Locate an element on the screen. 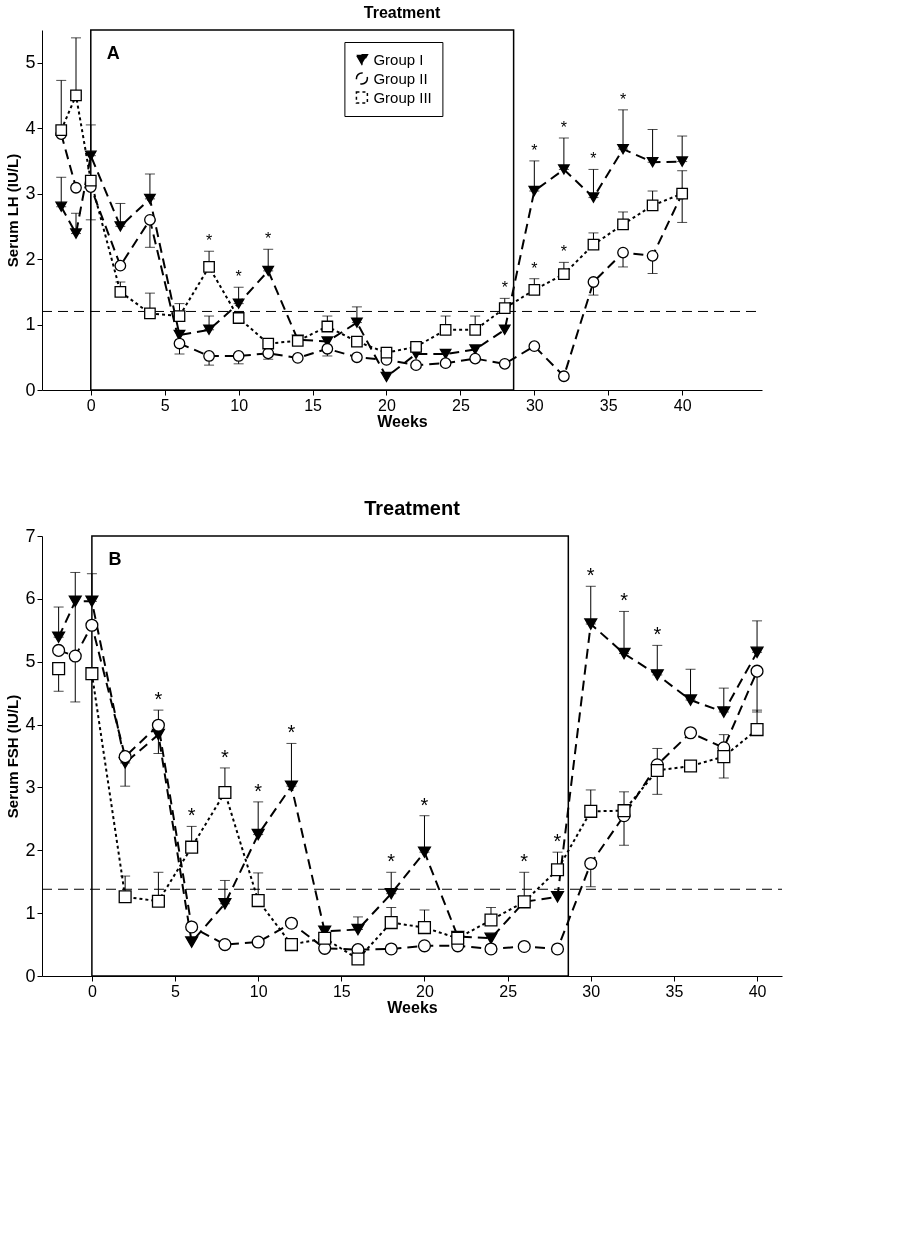 The image size is (909, 1251). legend-label: Group III is located at coordinates (402, 97).